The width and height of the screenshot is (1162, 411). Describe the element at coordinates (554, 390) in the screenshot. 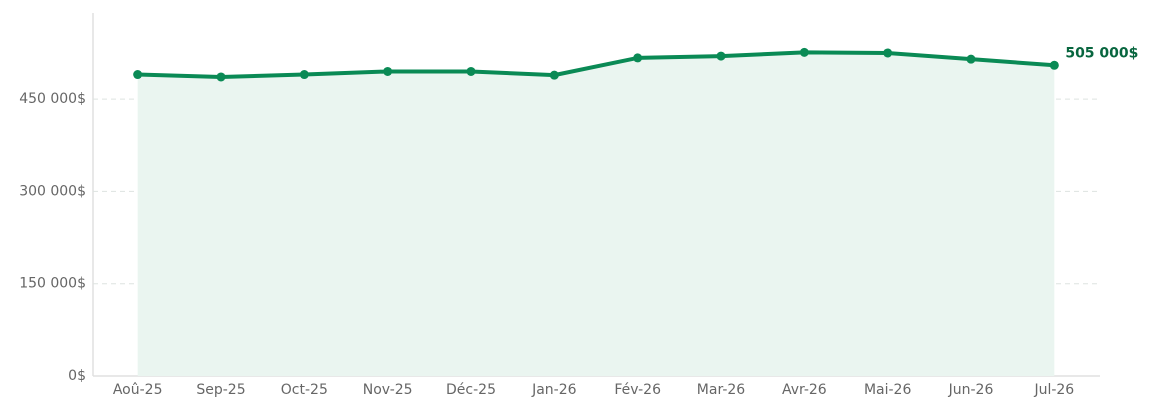

I see `x-tick-label: Jan-26` at that location.